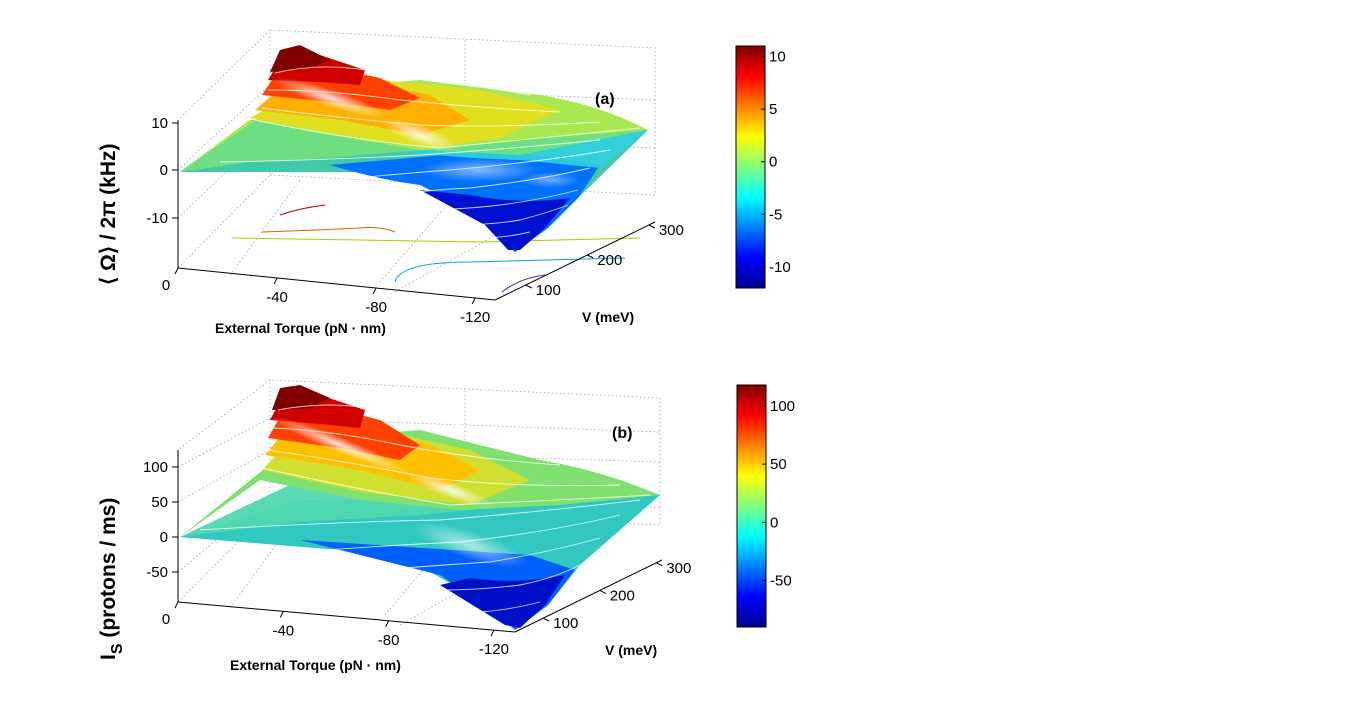 The width and height of the screenshot is (1362, 713). I want to click on axes-b, so click(420, 541).